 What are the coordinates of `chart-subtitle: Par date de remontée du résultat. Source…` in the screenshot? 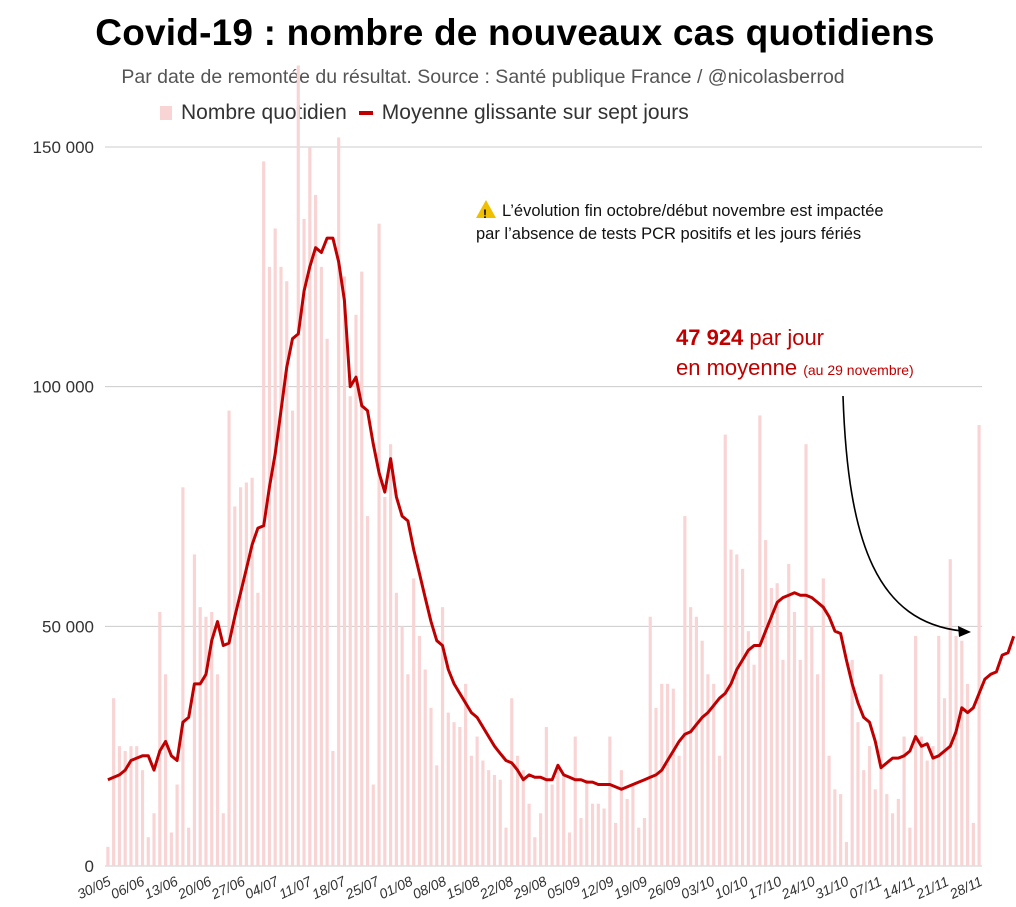 It's located at (483, 77).